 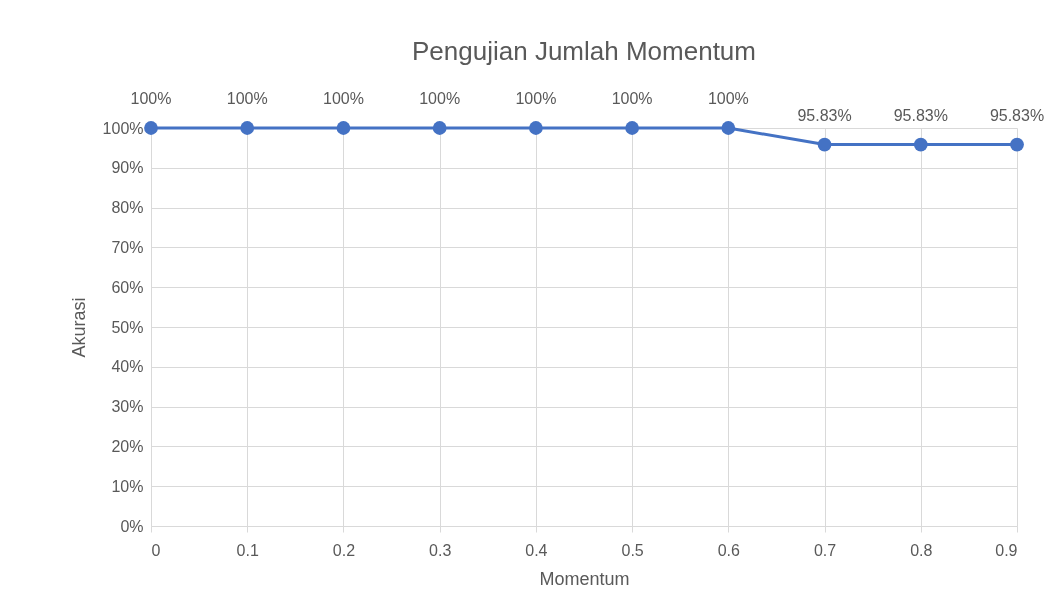 I want to click on x-tick-label: 0.1, so click(x=247, y=550).